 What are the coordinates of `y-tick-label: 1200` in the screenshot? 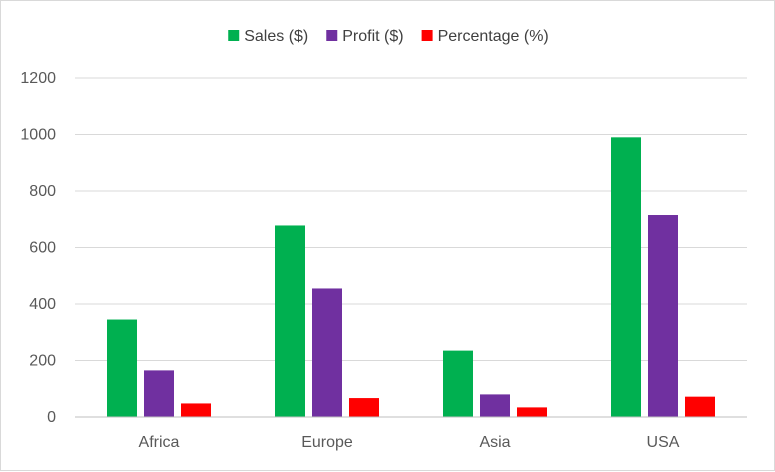 It's located at (38, 78).